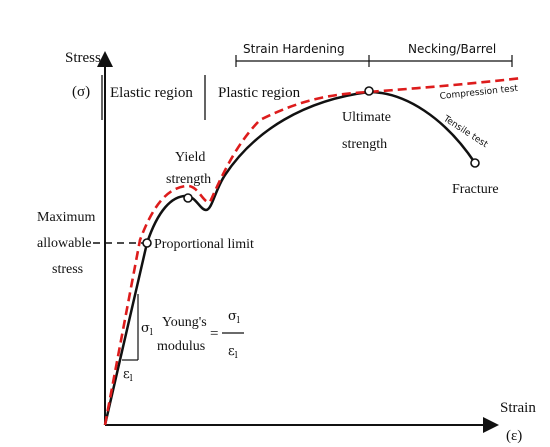  What do you see at coordinates (147, 329) in the screenshot?
I see `triangle-vertical-sigma: σl` at bounding box center [147, 329].